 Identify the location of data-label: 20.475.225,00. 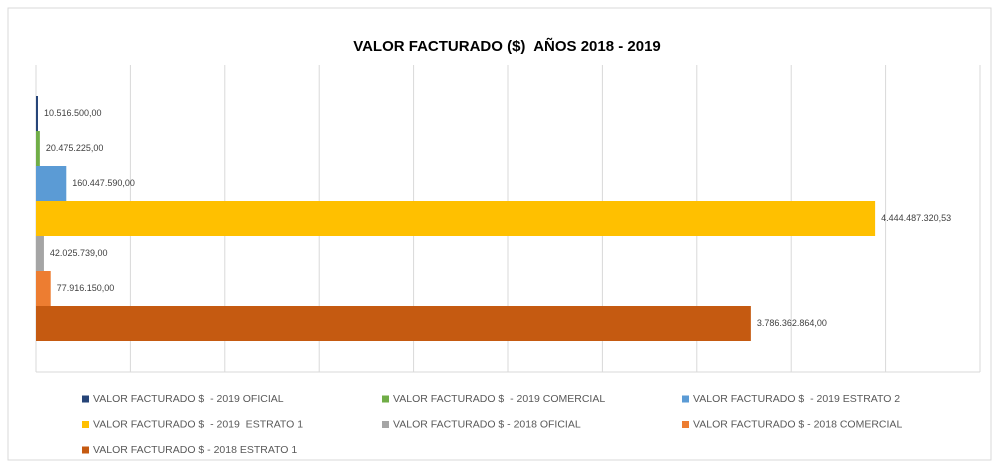
(75, 148).